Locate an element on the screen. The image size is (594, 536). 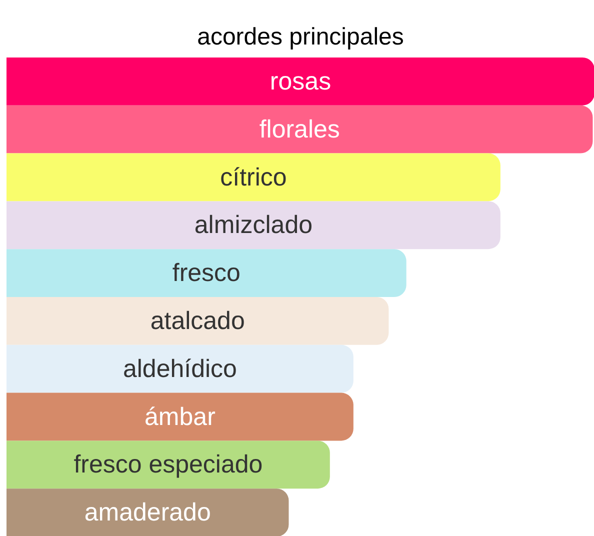
y-tick-label: cítrico is located at coordinates (253, 177).